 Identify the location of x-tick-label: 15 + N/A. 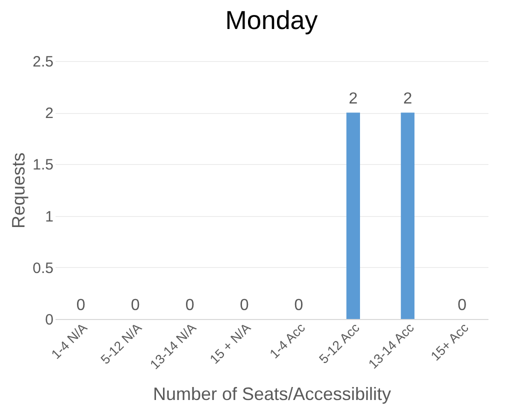
(230, 343).